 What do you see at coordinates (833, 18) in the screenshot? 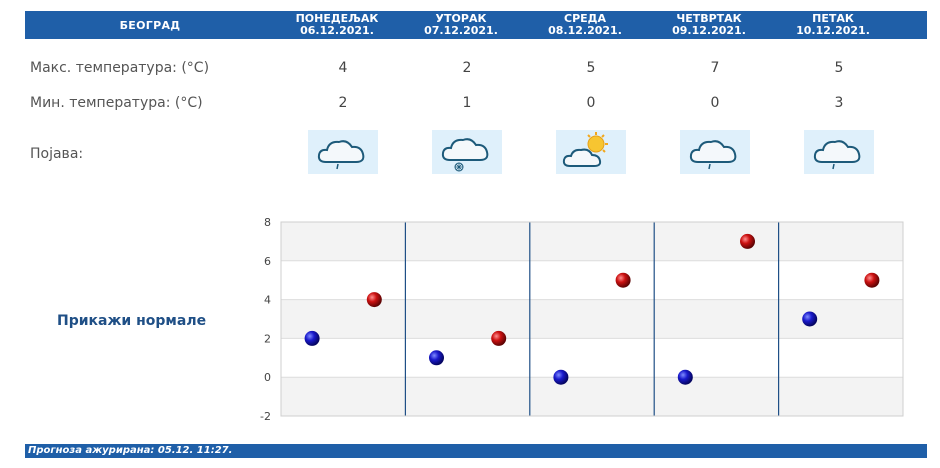
I see `day-name: ПЕТАК` at bounding box center [833, 18].